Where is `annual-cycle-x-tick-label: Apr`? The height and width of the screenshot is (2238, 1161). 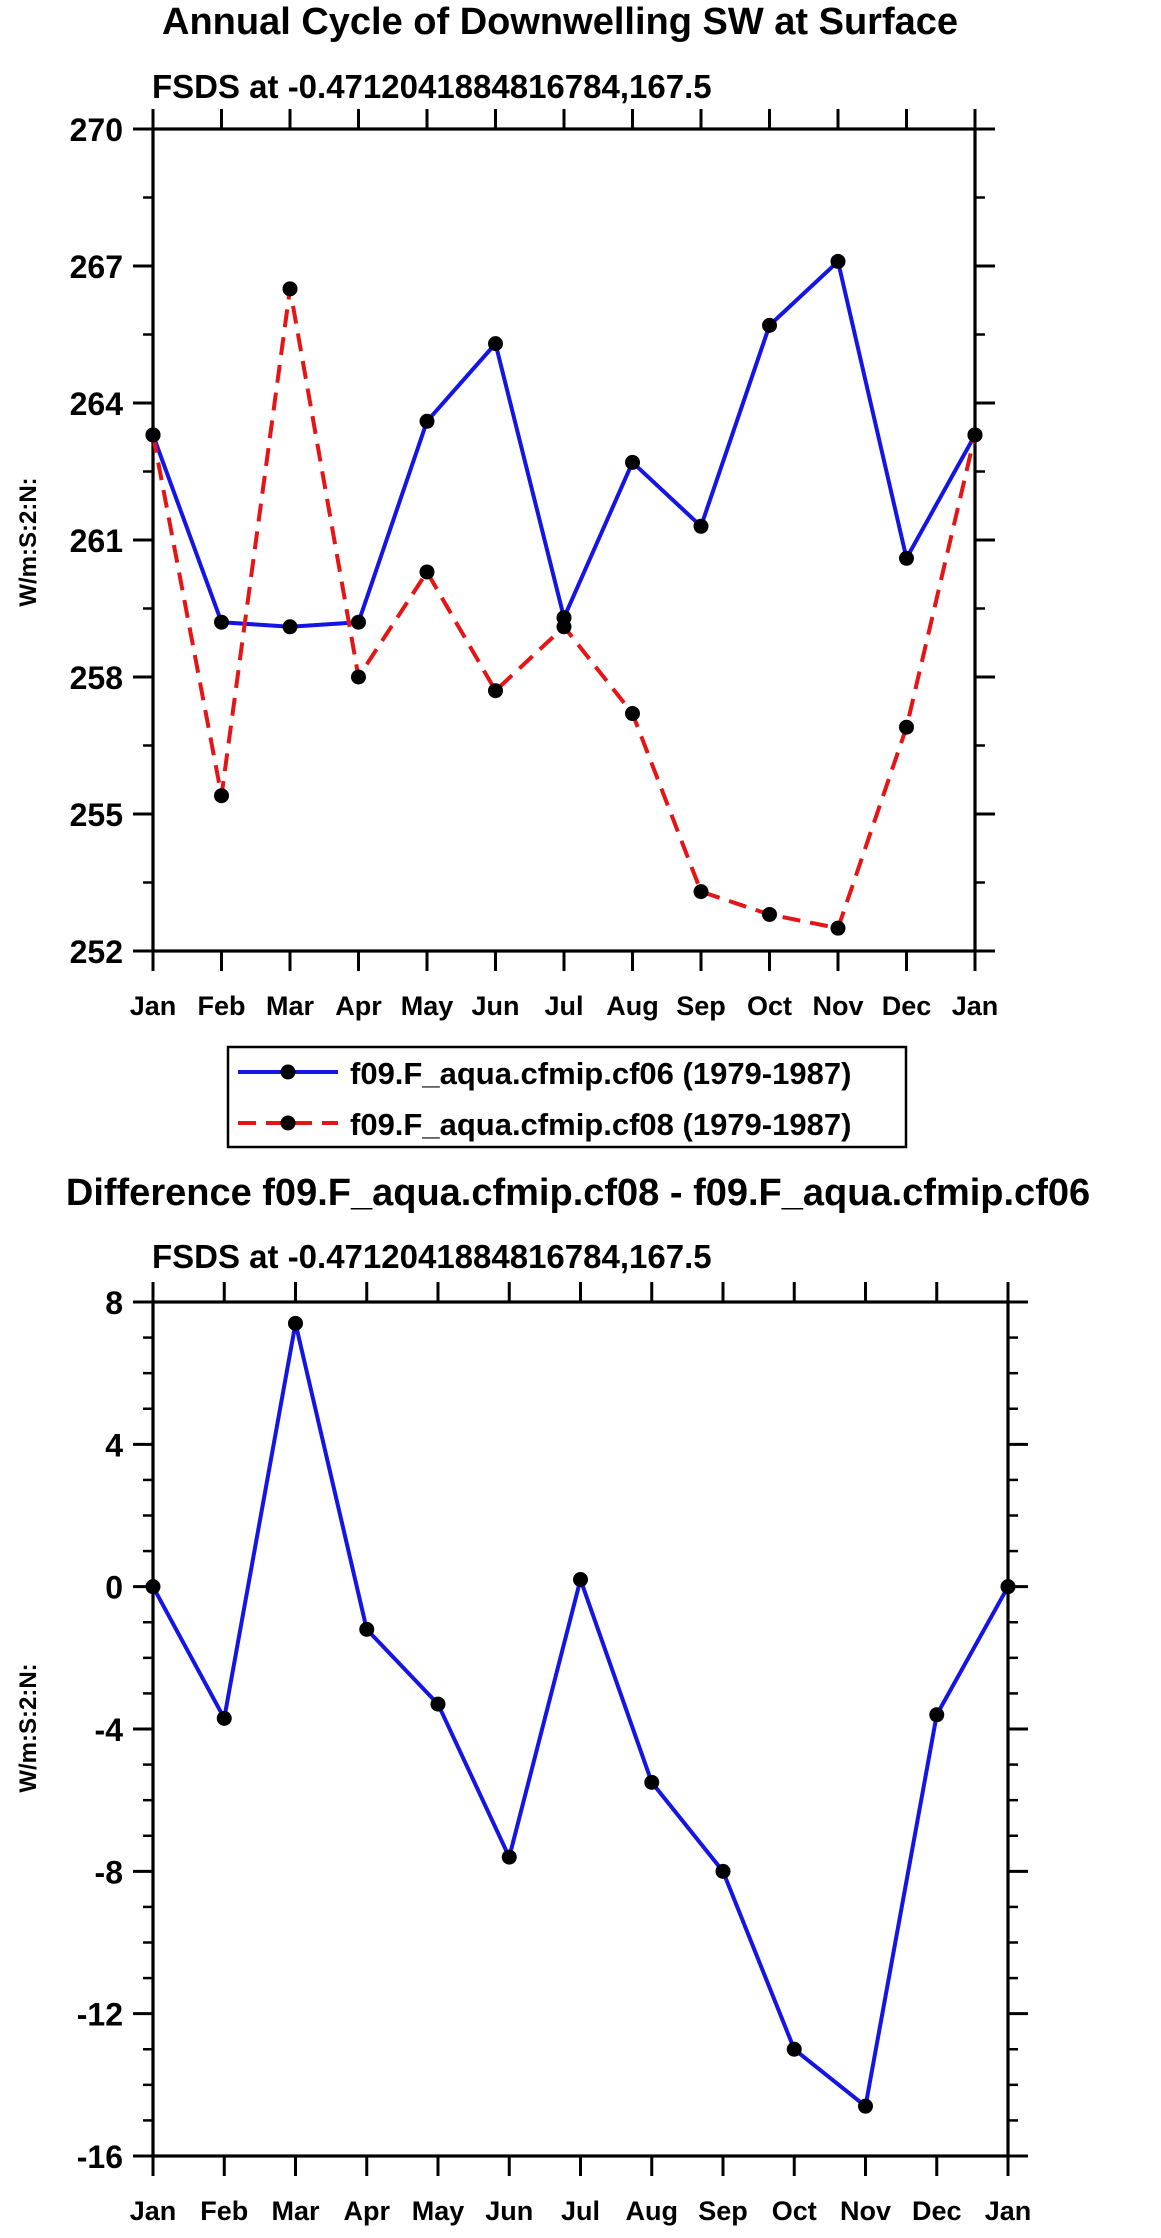 annual-cycle-x-tick-label: Apr is located at coordinates (358, 1006).